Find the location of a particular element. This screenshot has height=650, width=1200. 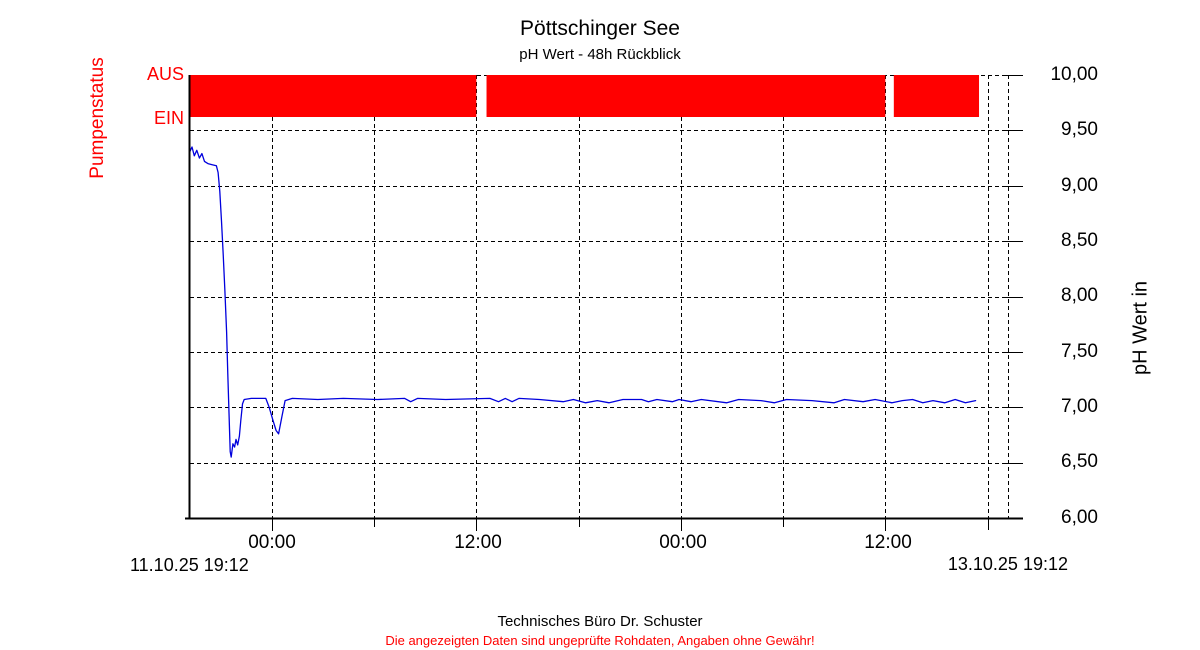

y-tick-8-00: 8,00 is located at coordinates (1079, 295).